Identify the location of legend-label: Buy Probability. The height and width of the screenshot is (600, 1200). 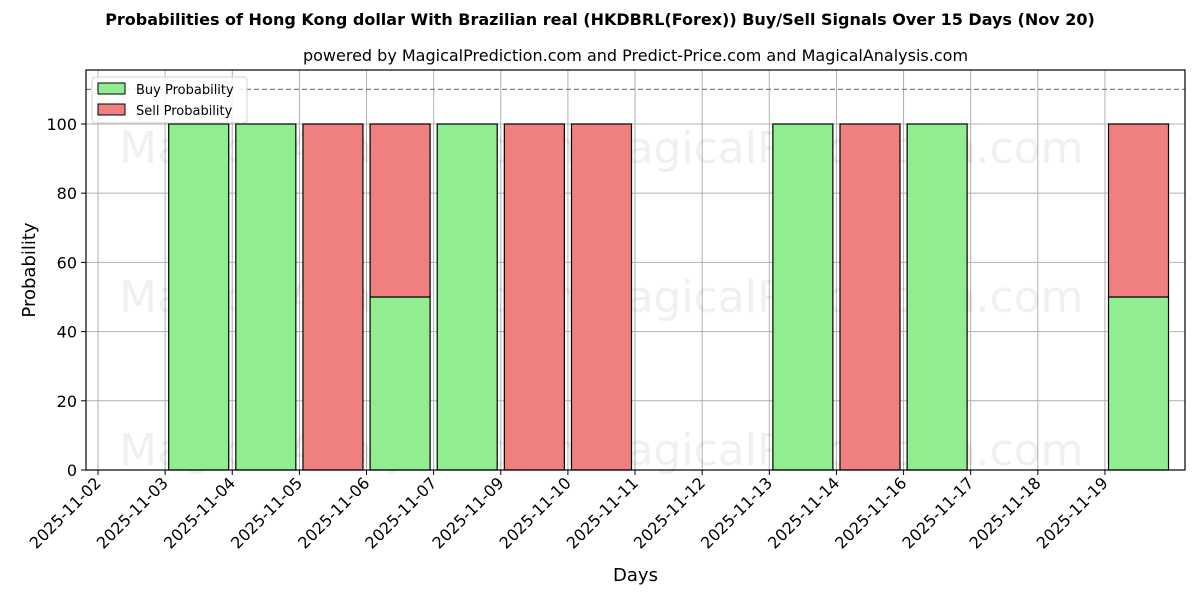
(185, 90).